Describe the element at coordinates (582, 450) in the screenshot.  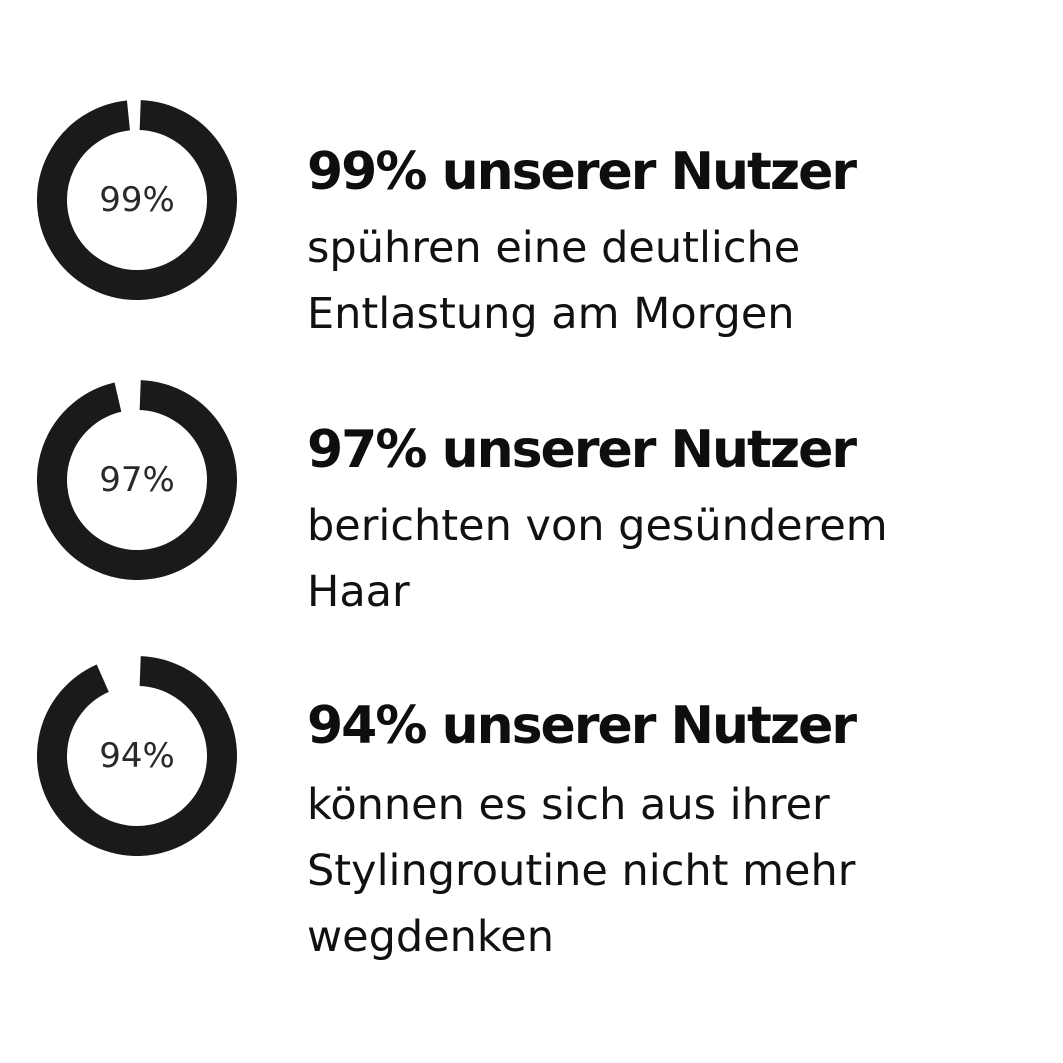
I see `stat-headline: 97% unserer Nutzer` at that location.